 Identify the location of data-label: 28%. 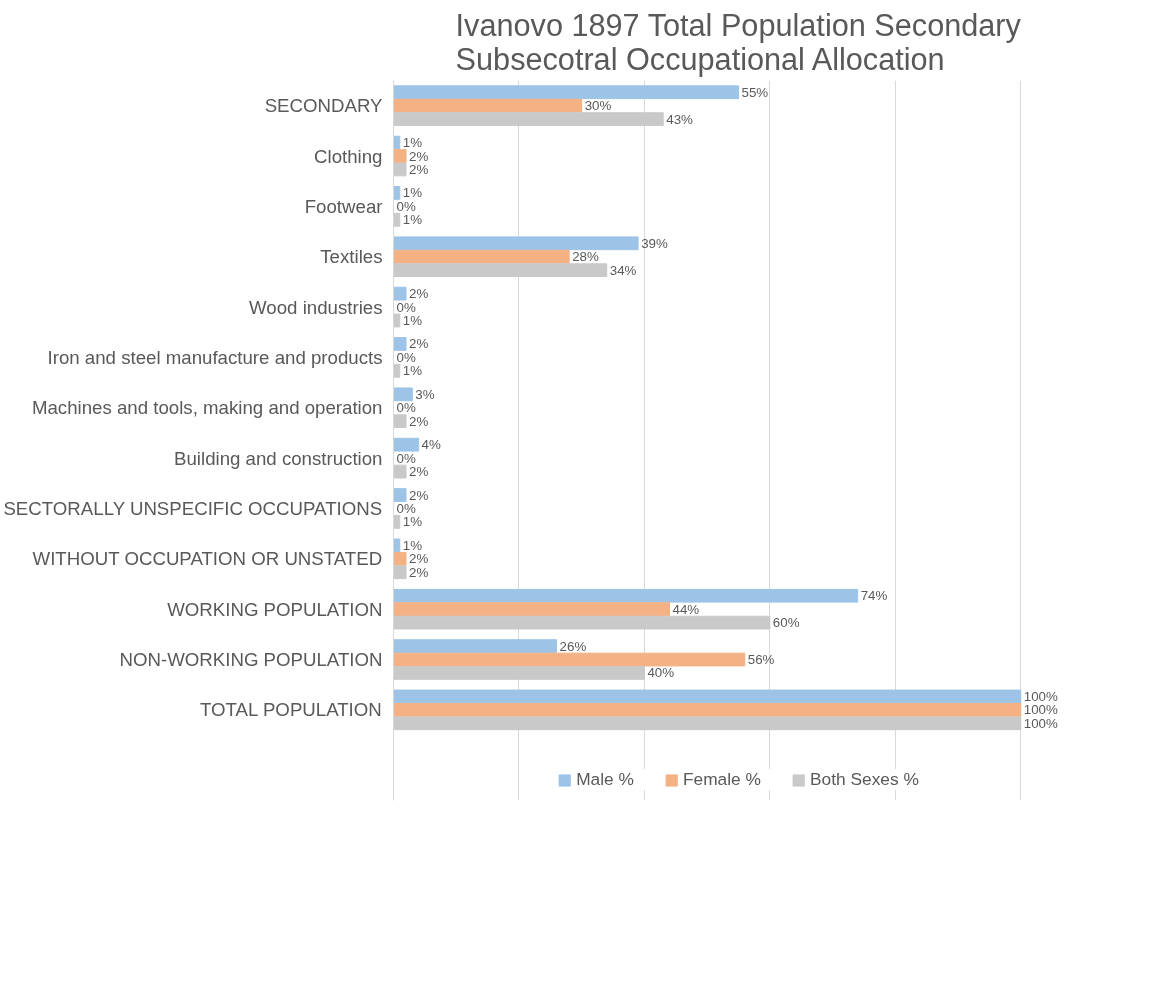
(585, 257).